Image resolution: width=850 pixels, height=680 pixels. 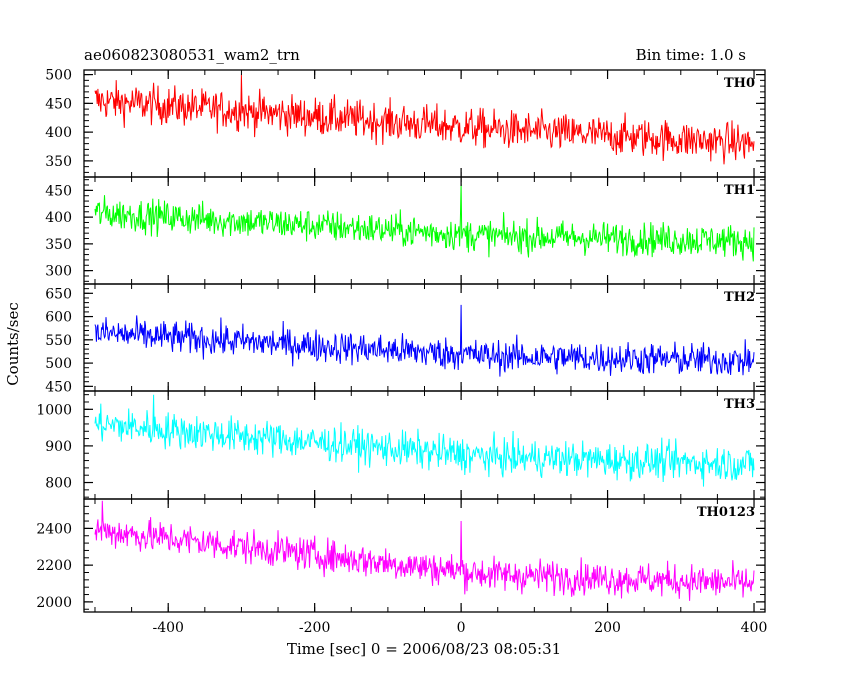 What do you see at coordinates (54, 566) in the screenshot?
I see `y-tick-label: 2200` at bounding box center [54, 566].